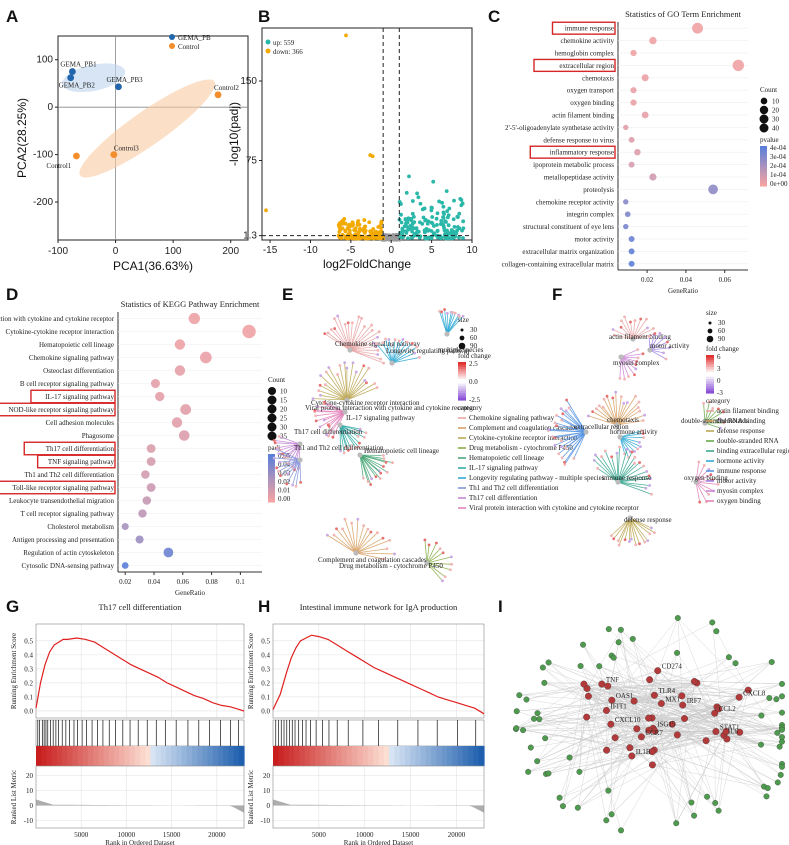 The image size is (789, 845). I want to click on category-node-label: immune response, so click(626, 478).